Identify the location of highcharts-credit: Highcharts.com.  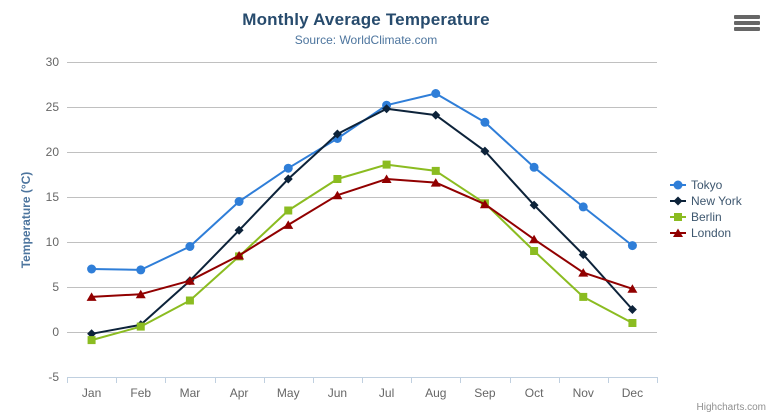
(731, 407).